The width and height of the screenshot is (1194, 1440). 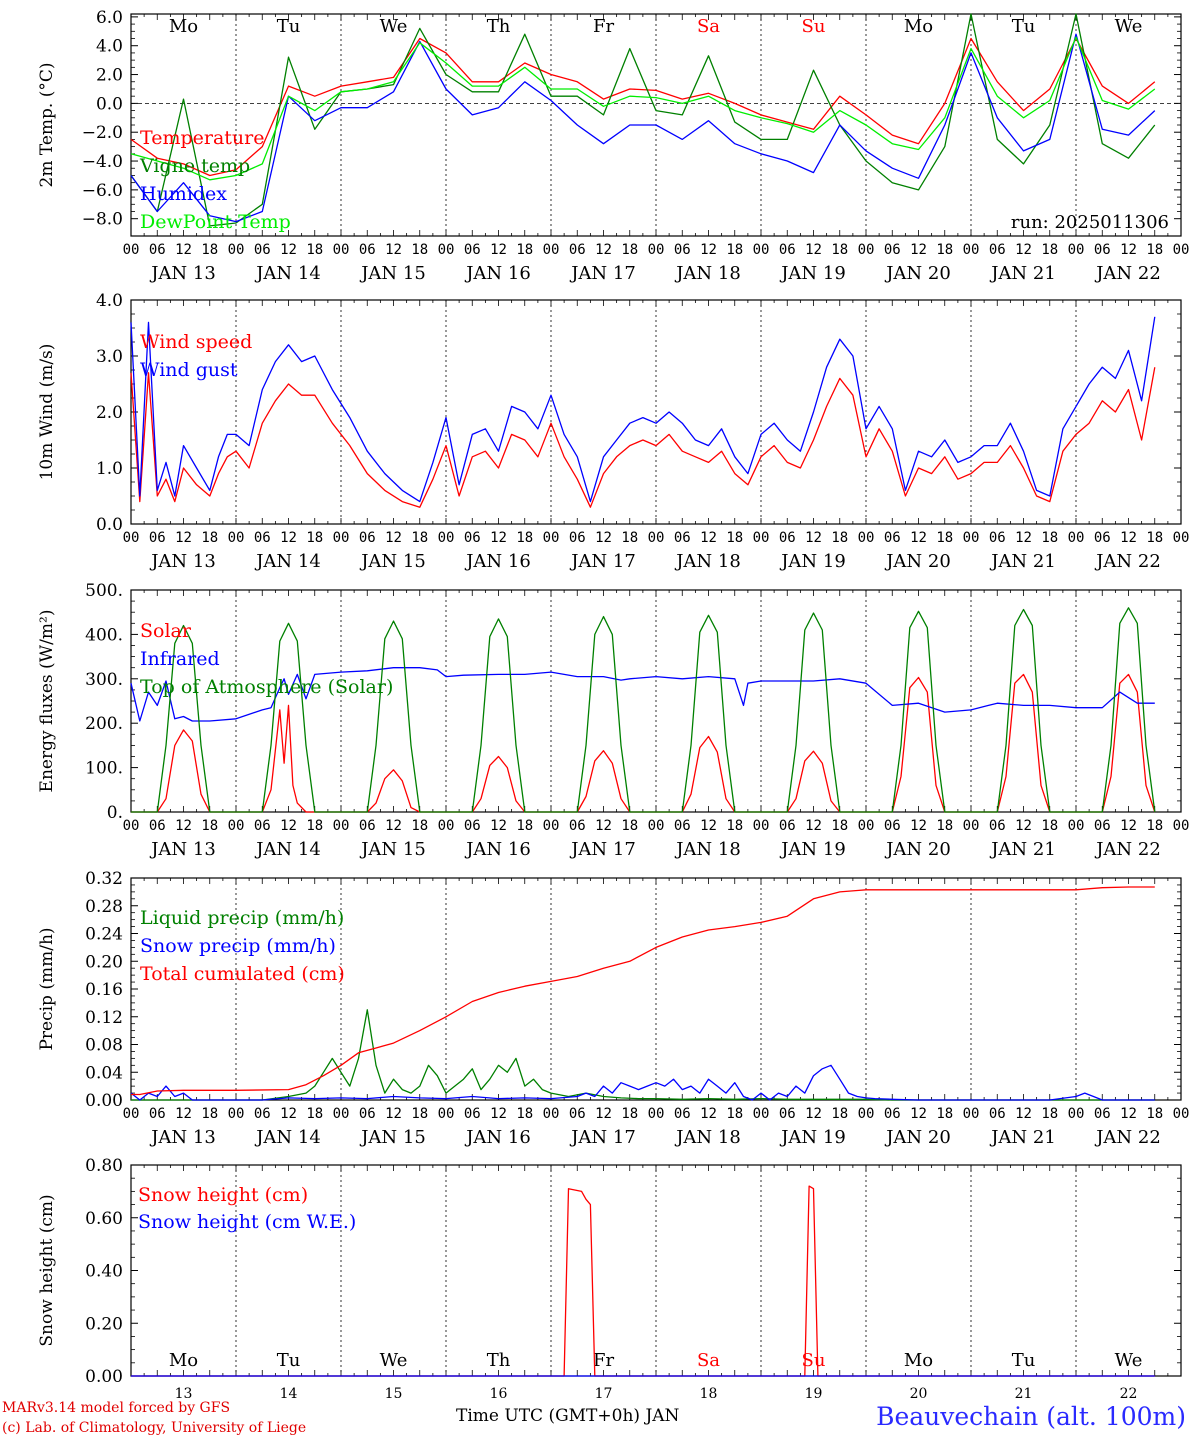 What do you see at coordinates (182, 1137) in the screenshot?
I see `date-label: JAN 13` at bounding box center [182, 1137].